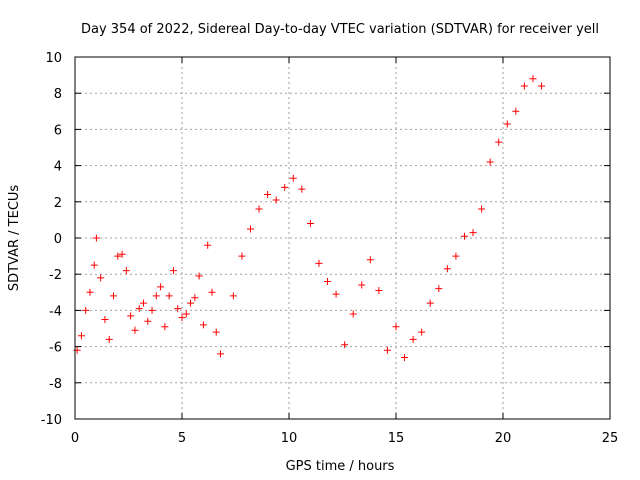 The image size is (640, 480). I want to click on y-tick-label: -10, so click(51, 420).